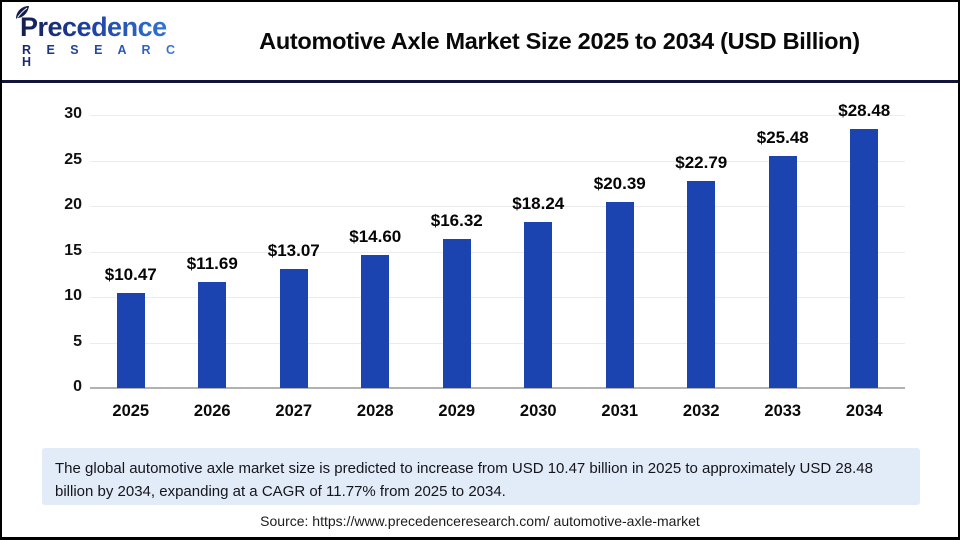 The height and width of the screenshot is (540, 960). I want to click on x-axis-tick-label: 2030, so click(538, 411).